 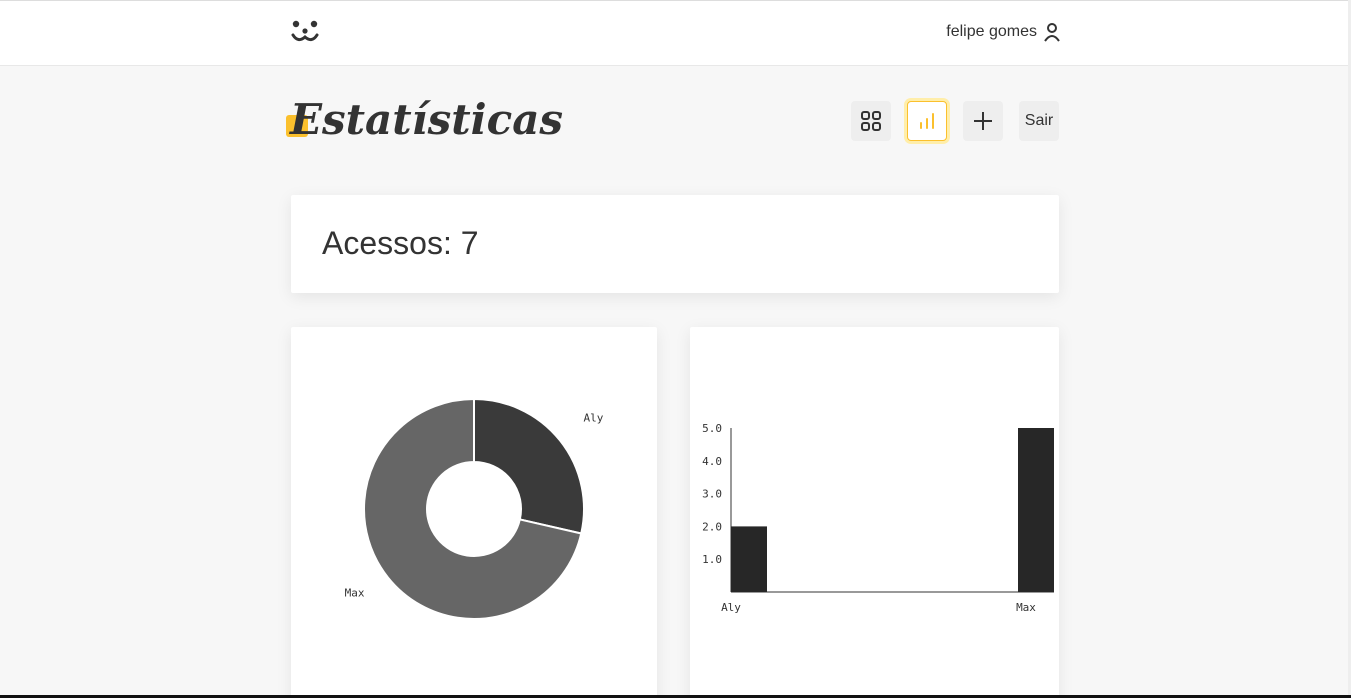 I want to click on pie-chart: Aly Max, so click(x=474, y=508).